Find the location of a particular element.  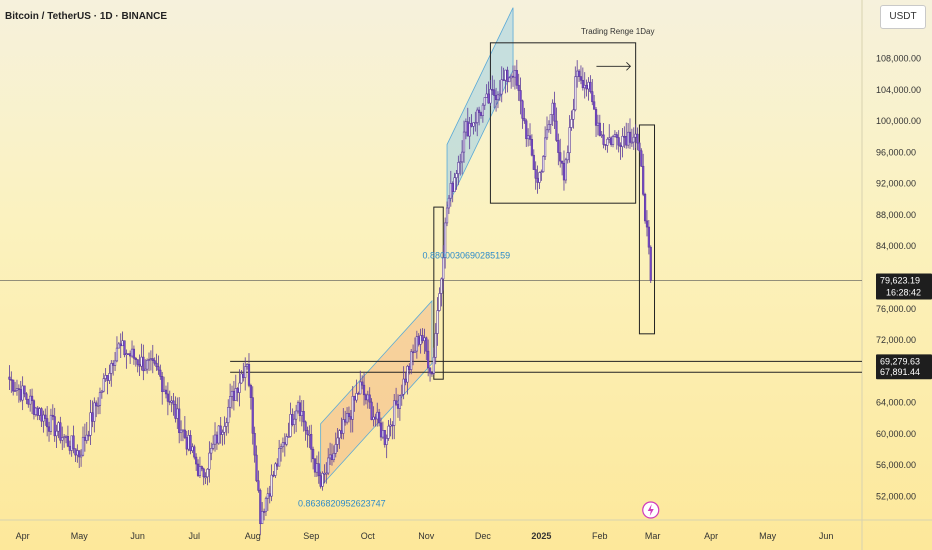

fib-top-label: 0.8800030690285159 is located at coordinates (467, 256).